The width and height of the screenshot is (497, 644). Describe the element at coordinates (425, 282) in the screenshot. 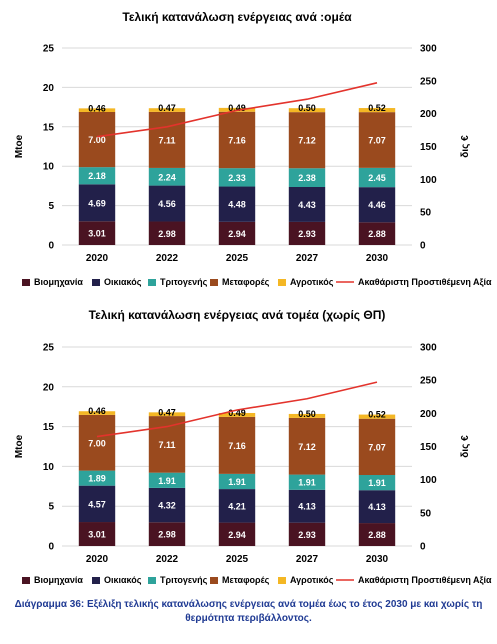

I see `legend-label: Ακαθάριστη Προστιθέμενη Αξία` at that location.